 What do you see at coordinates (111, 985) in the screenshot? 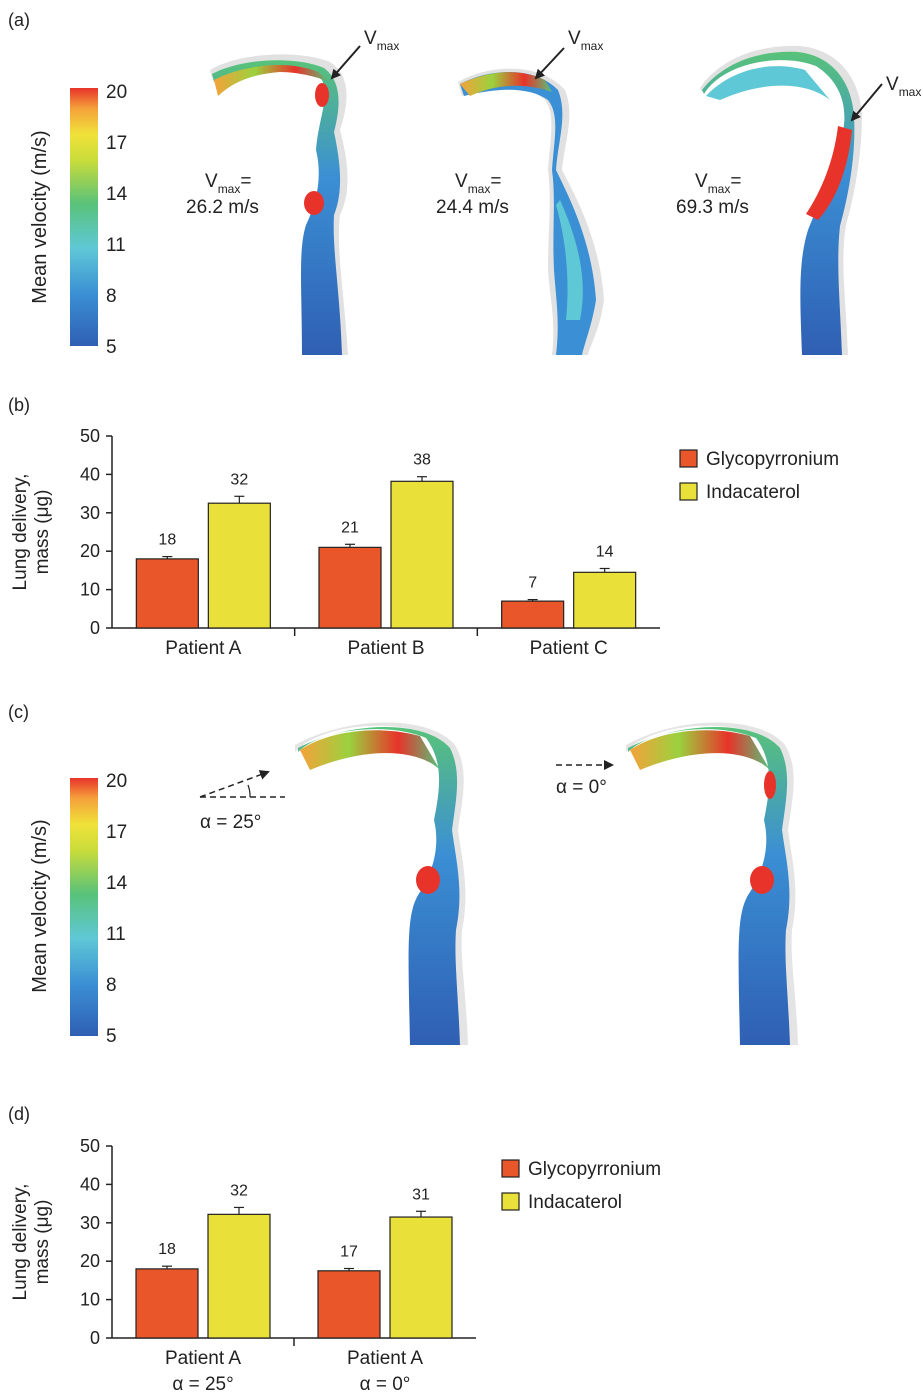
I see `colorbar-c-tick: 8` at bounding box center [111, 985].